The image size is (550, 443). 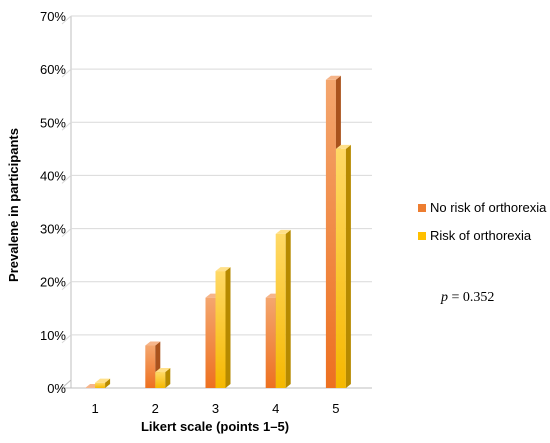 I want to click on bar-risk-of-orthorexia-2-side, so click(x=168, y=378).